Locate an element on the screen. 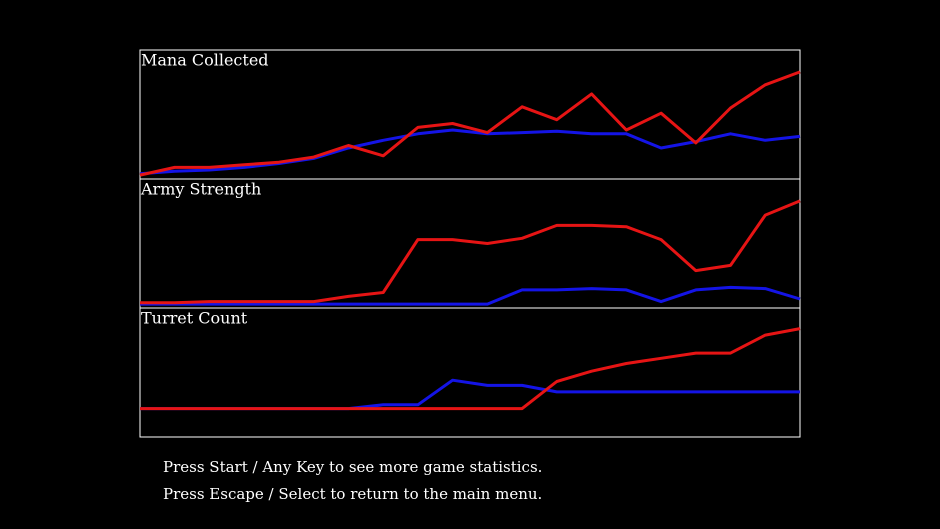 This screenshot has height=529, width=940. chart-title: Mana Collected is located at coordinates (205, 60).